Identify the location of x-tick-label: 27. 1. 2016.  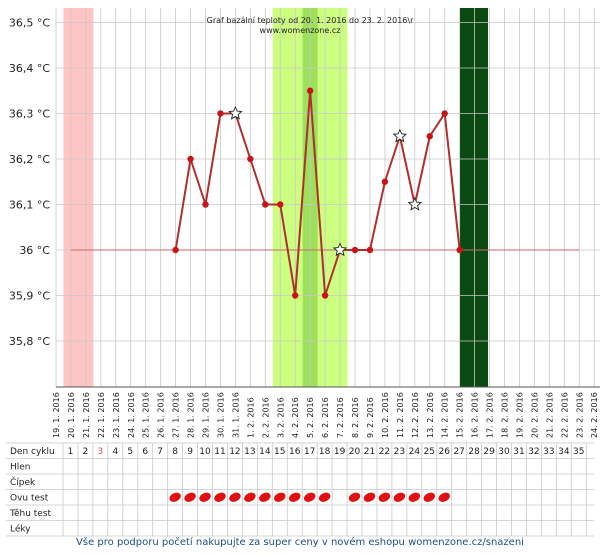
(176, 415).